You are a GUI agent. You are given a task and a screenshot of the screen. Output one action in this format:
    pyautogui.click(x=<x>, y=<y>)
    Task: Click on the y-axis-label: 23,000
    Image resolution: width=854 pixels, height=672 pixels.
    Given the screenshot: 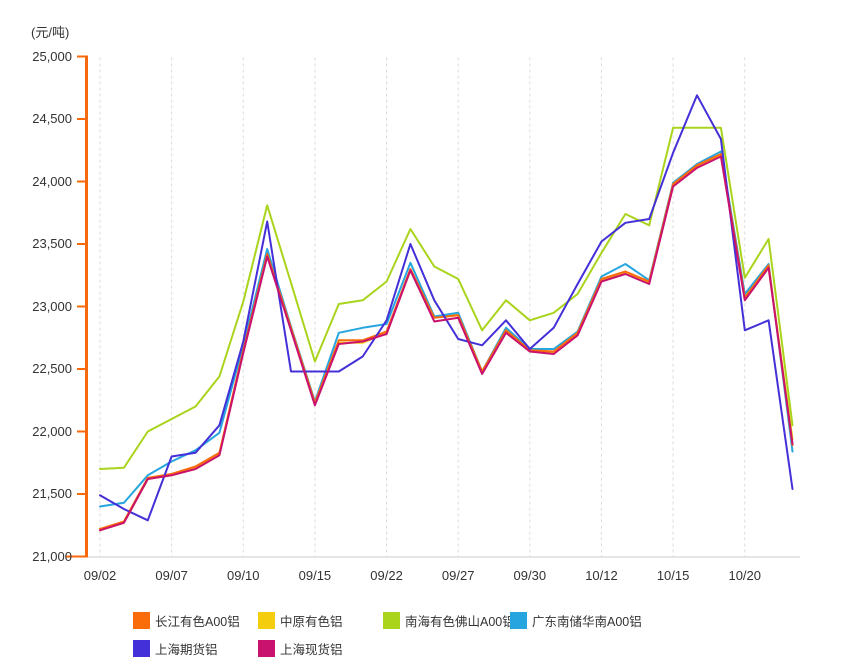 What is the action you would take?
    pyautogui.click(x=52, y=306)
    